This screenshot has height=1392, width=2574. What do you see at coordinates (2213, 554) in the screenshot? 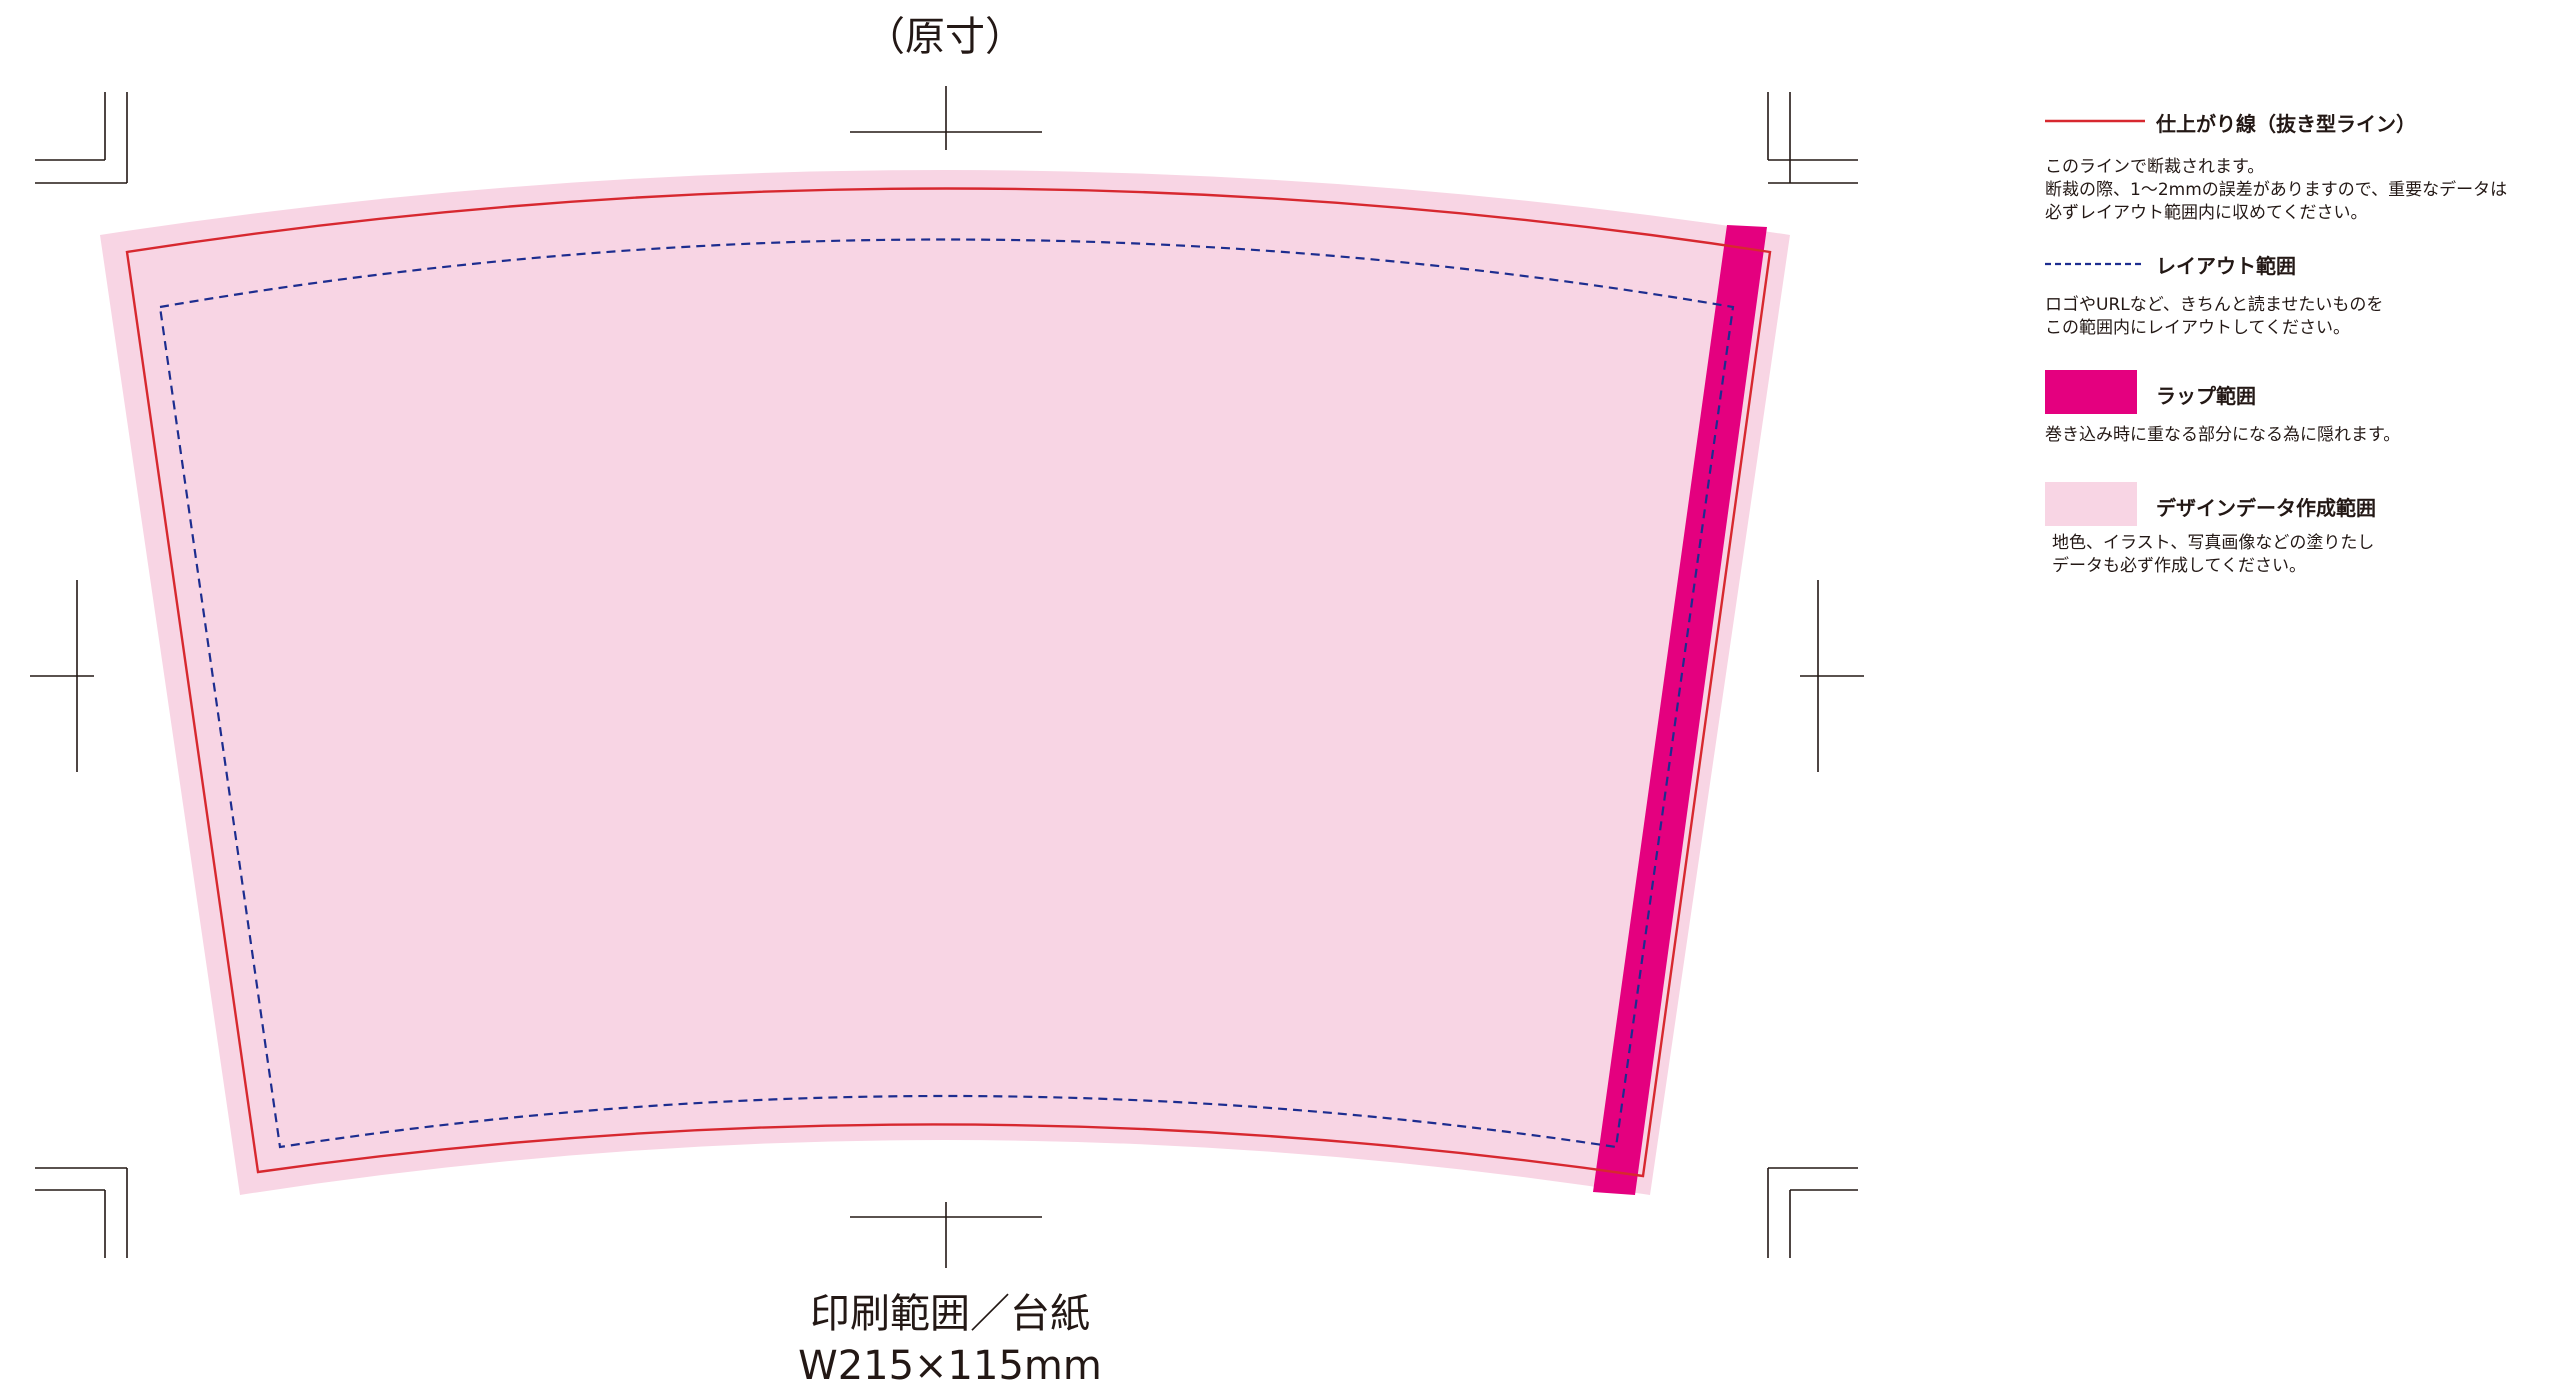
I see `design-desc: 地色、イラスト、写真画像などの塗りたし データも必ず作成してください。` at bounding box center [2213, 554].